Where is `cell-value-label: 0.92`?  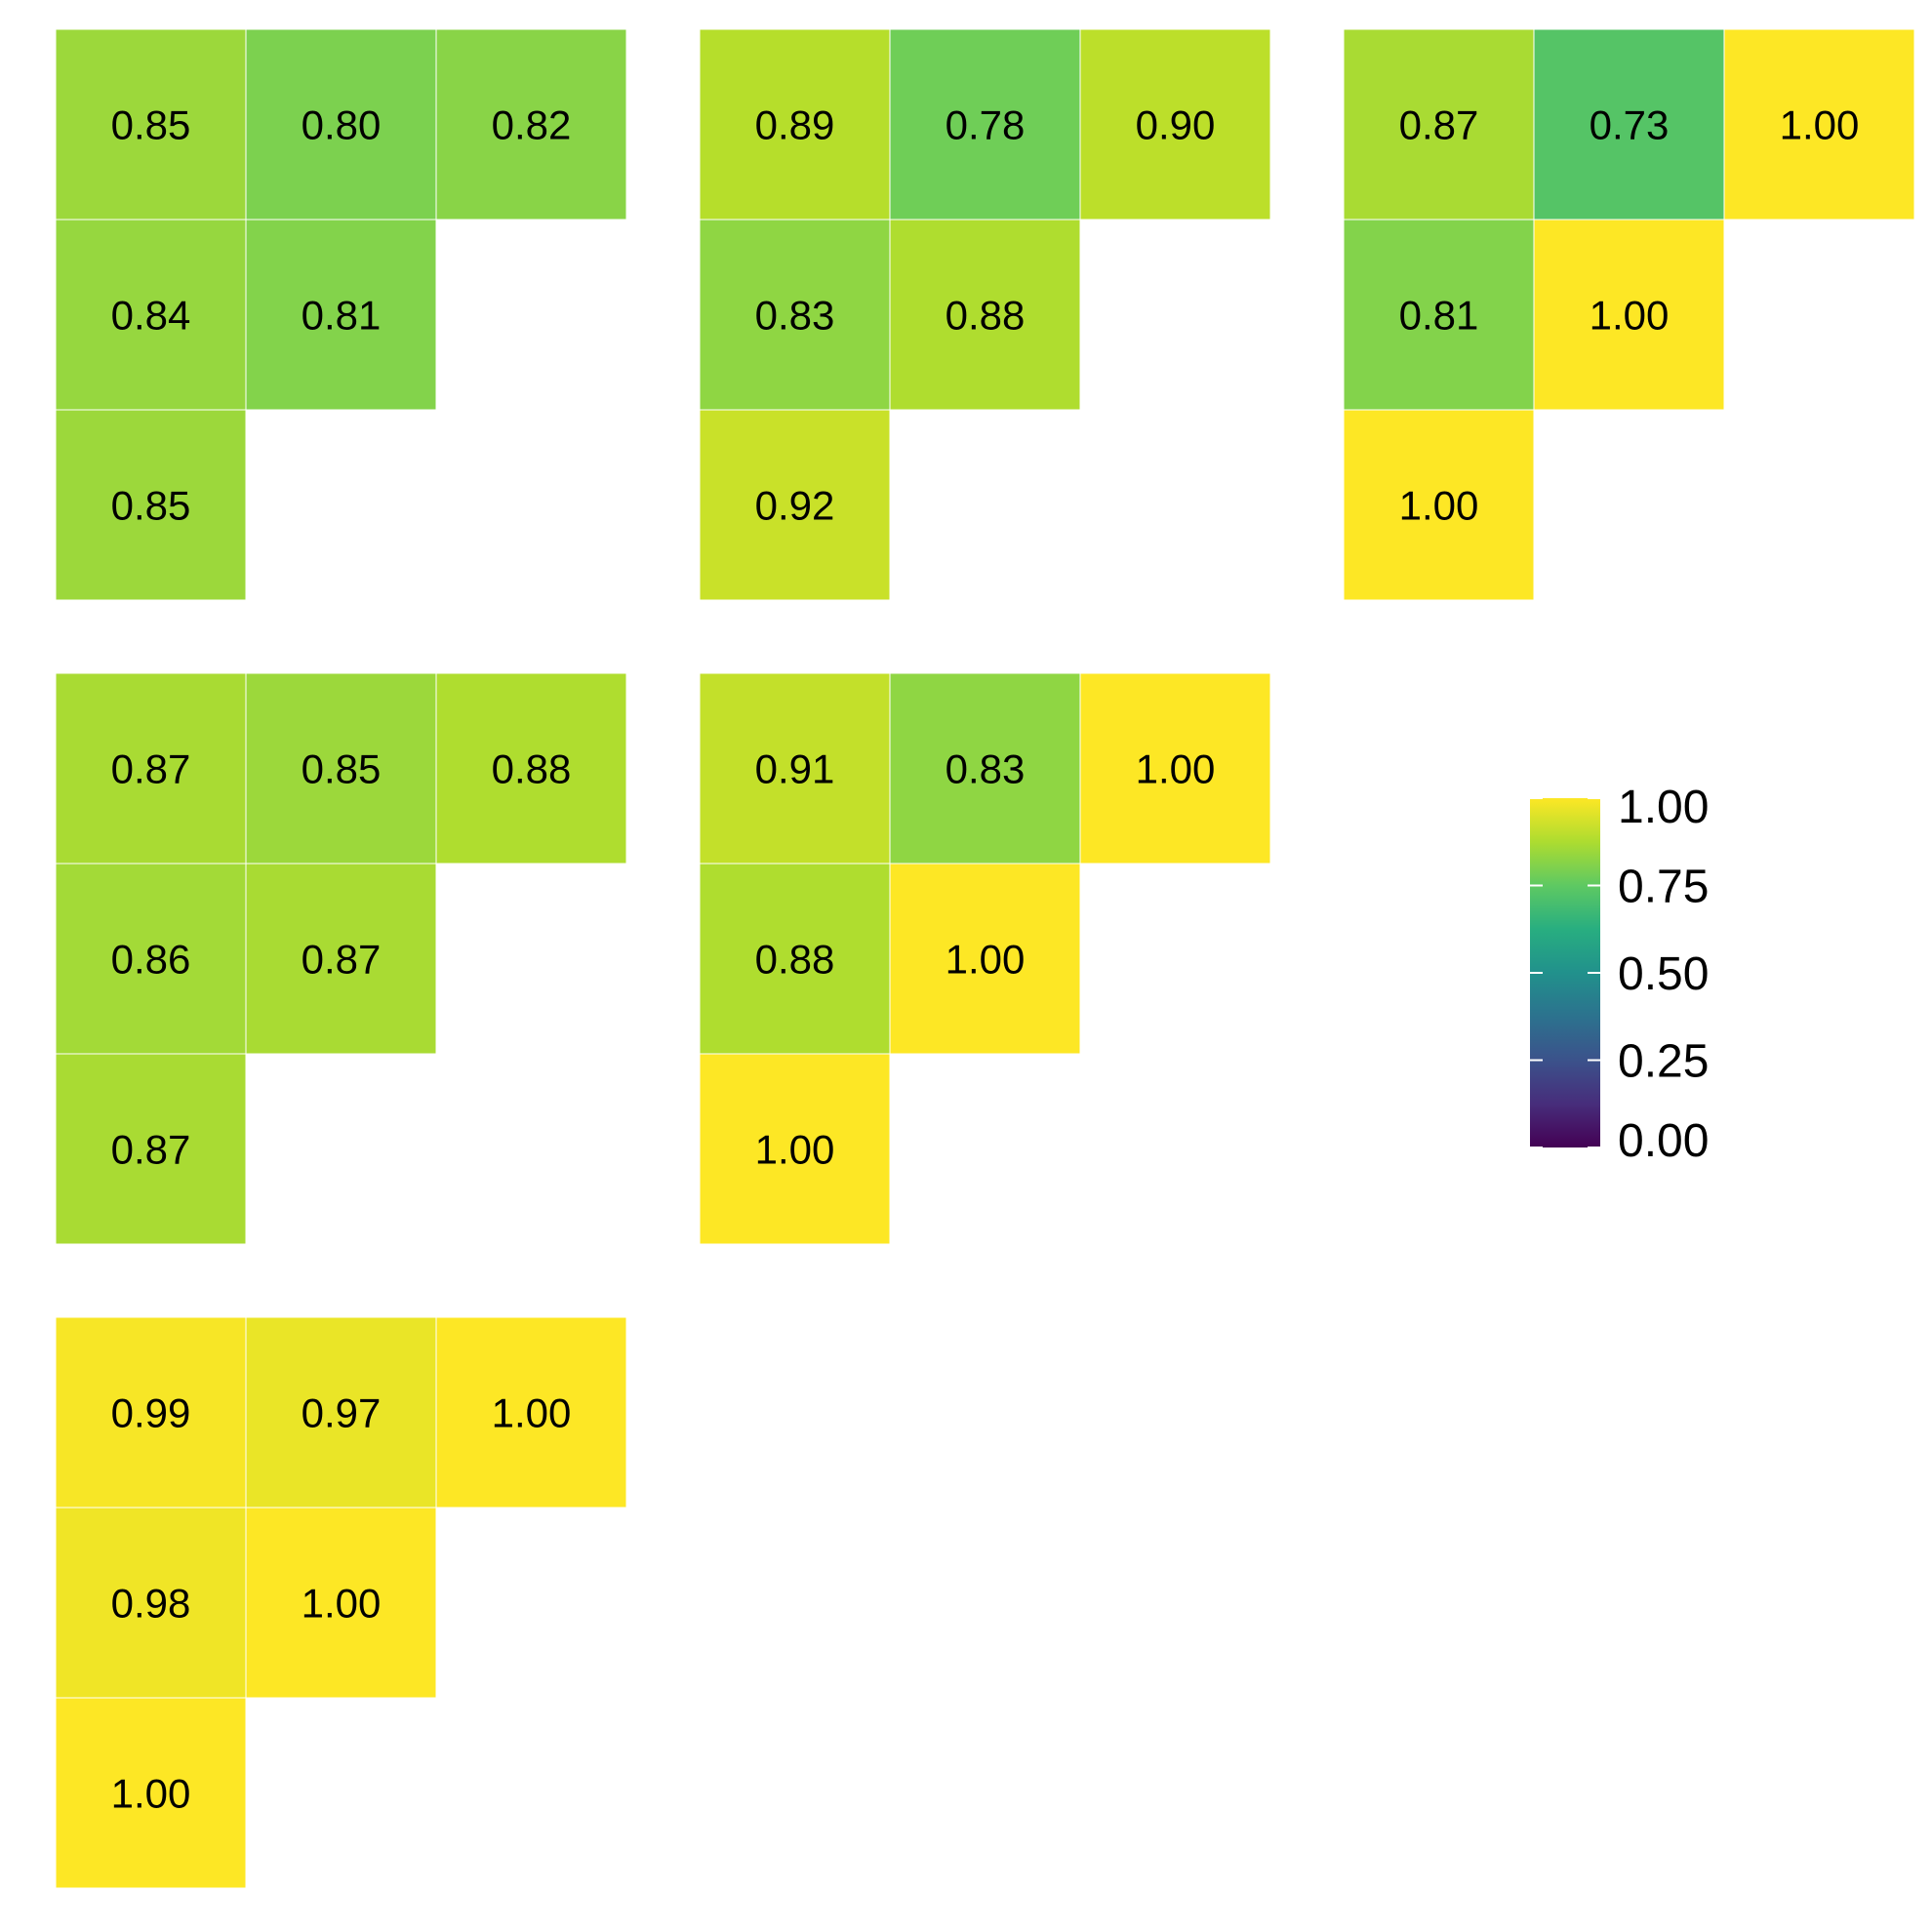
cell-value-label: 0.92 is located at coordinates (795, 506).